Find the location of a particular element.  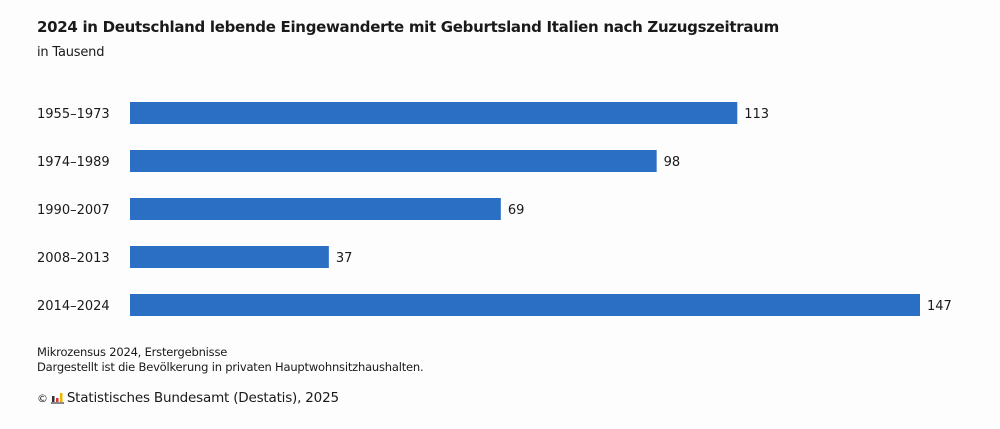

chart-subtitle: in Tausend is located at coordinates (71, 52).